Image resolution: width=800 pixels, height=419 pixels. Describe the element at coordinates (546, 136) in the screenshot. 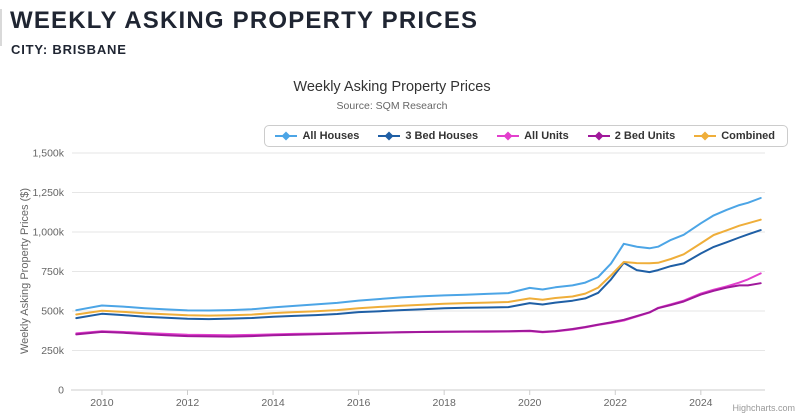

I see `legend-item-label: All Units` at that location.